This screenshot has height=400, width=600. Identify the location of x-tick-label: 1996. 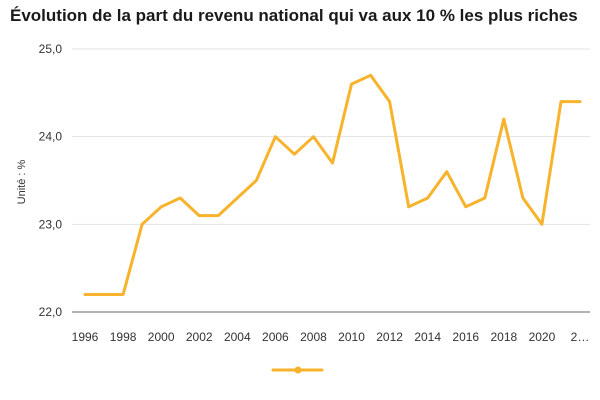
(85, 337).